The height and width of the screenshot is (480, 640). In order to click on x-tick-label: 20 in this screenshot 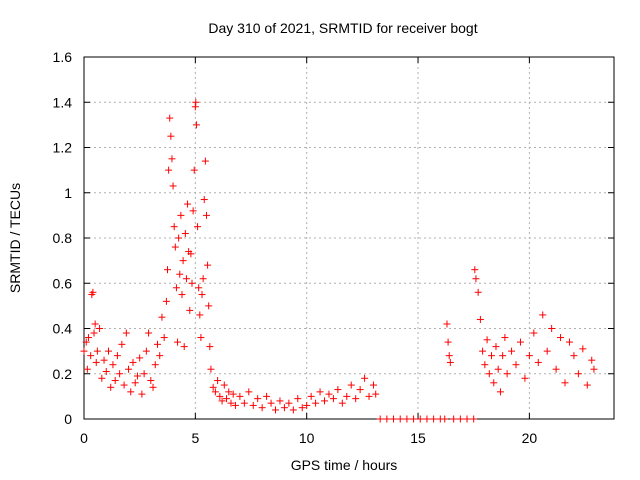, I will do `click(530, 438)`.